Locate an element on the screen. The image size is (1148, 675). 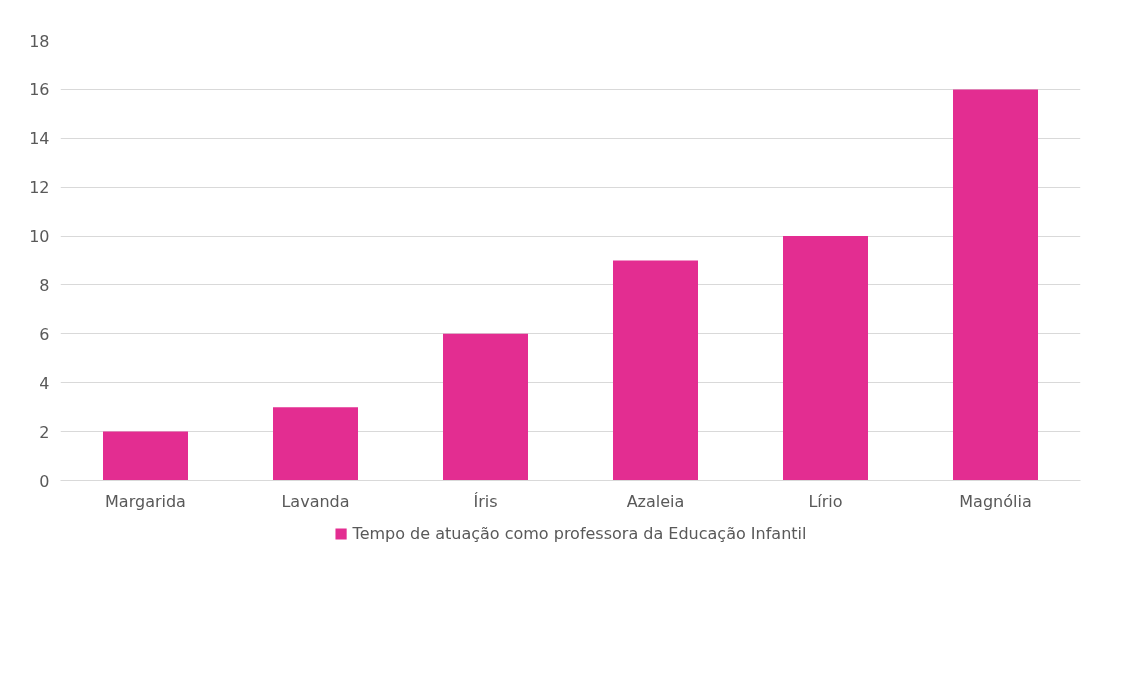
x-tick-label: Íris is located at coordinates (485, 501).